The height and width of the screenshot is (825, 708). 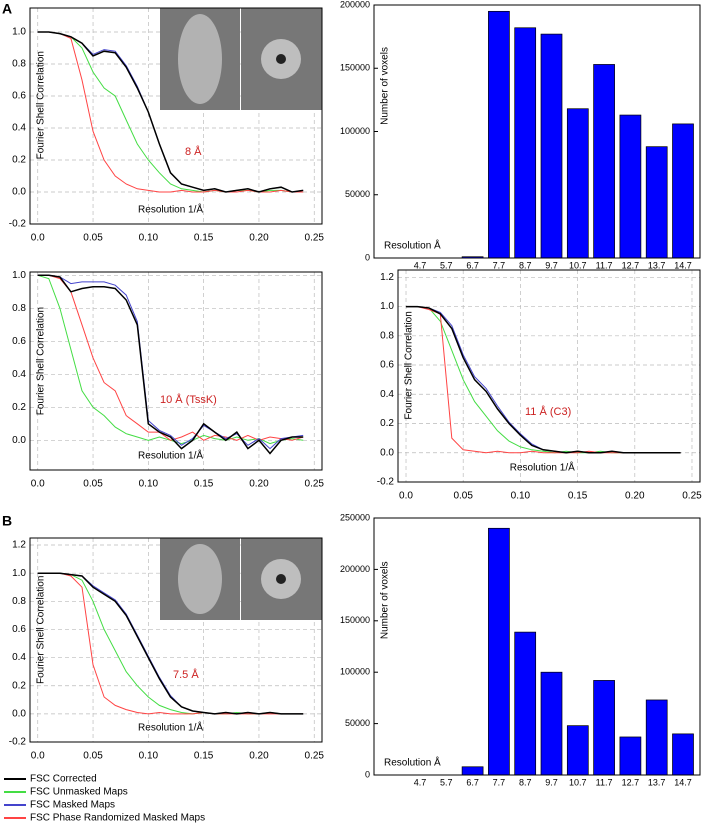 What do you see at coordinates (200, 579) in the screenshot?
I see `inset-particle` at bounding box center [200, 579].